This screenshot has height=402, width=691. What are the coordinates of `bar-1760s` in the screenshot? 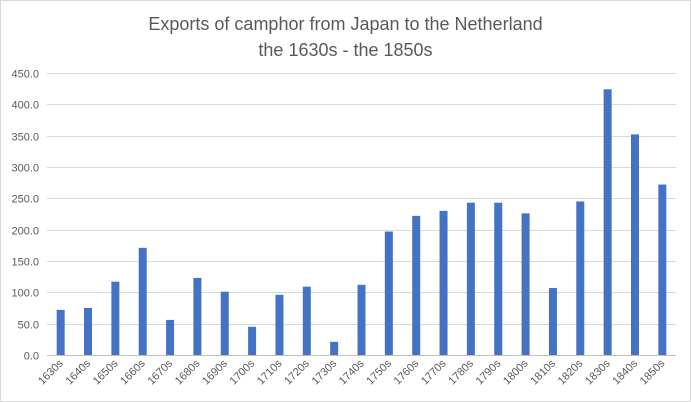 It's located at (416, 285).